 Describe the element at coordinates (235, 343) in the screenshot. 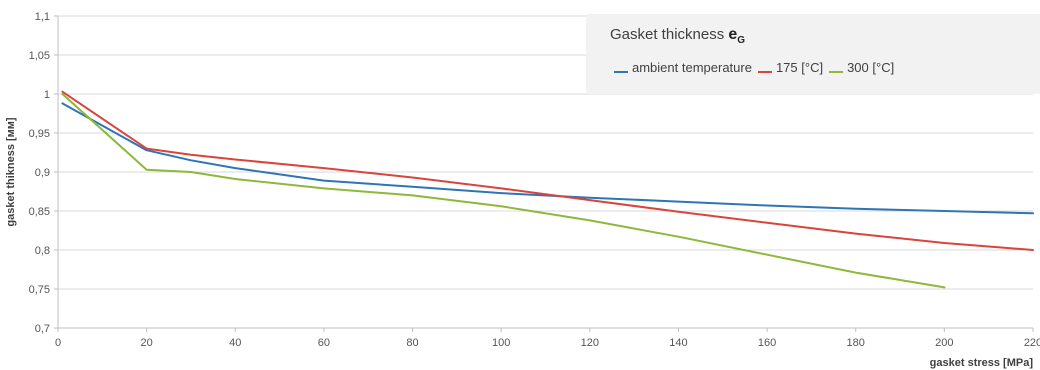

I see `x-tick-label: 40` at that location.